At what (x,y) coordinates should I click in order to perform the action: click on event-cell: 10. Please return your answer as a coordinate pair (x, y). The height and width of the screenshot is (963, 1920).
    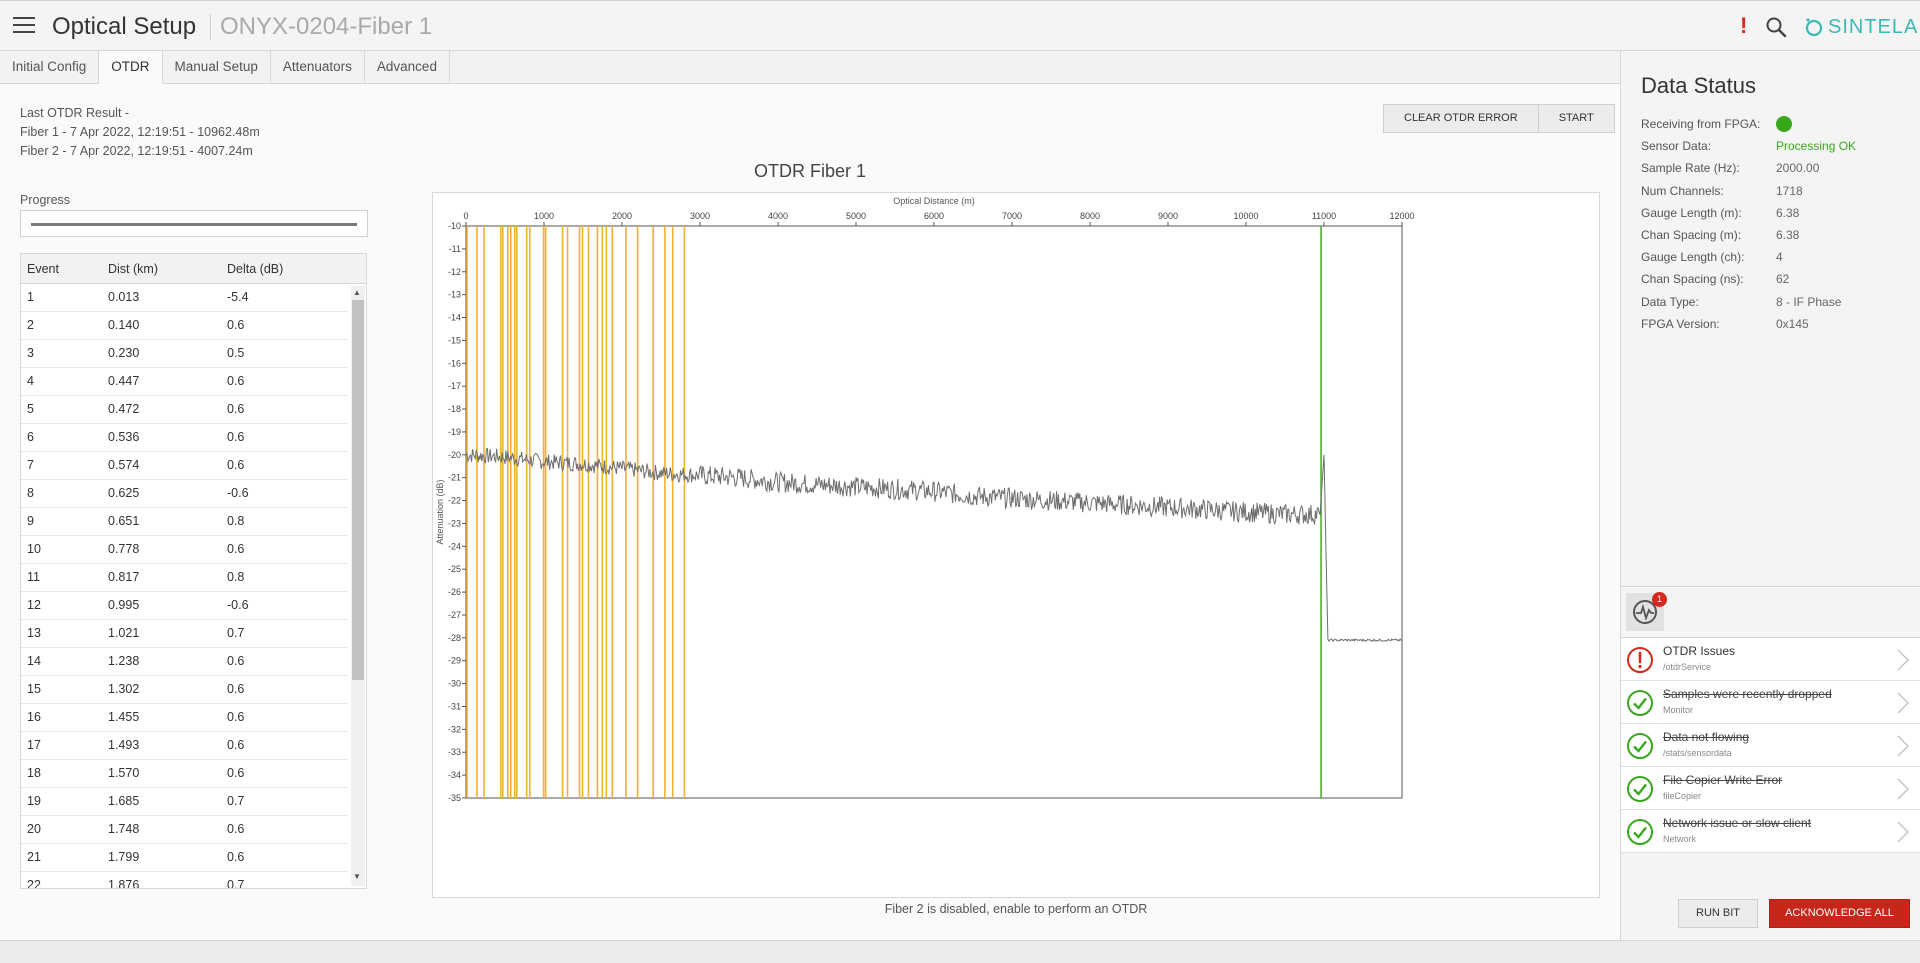
    Looking at the image, I should click on (34, 549).